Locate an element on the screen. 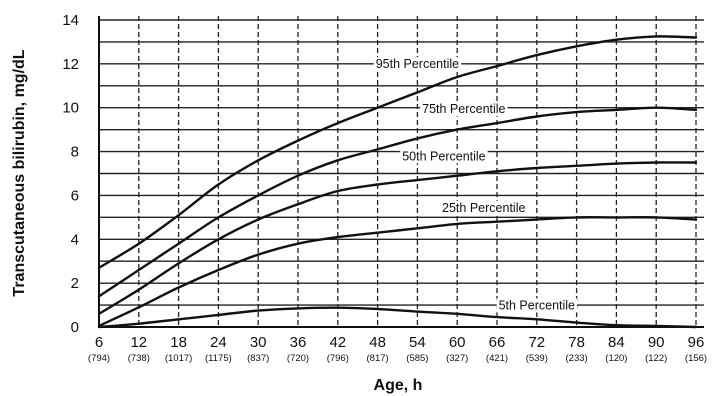 The width and height of the screenshot is (716, 396). percentile-label: 25th Percentile is located at coordinates (483, 208).